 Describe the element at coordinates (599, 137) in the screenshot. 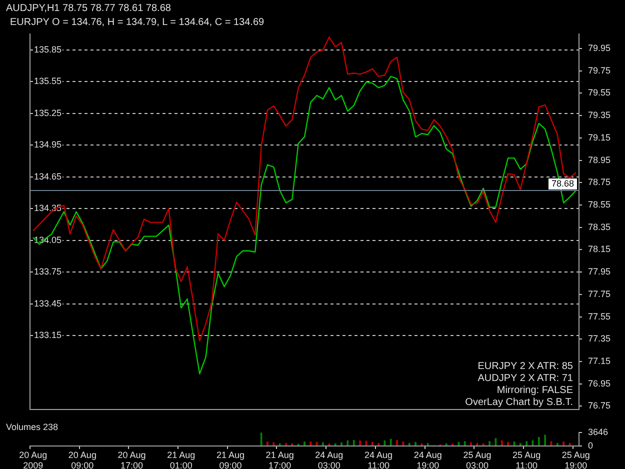

I see `y2-tick-label: 79.15` at that location.